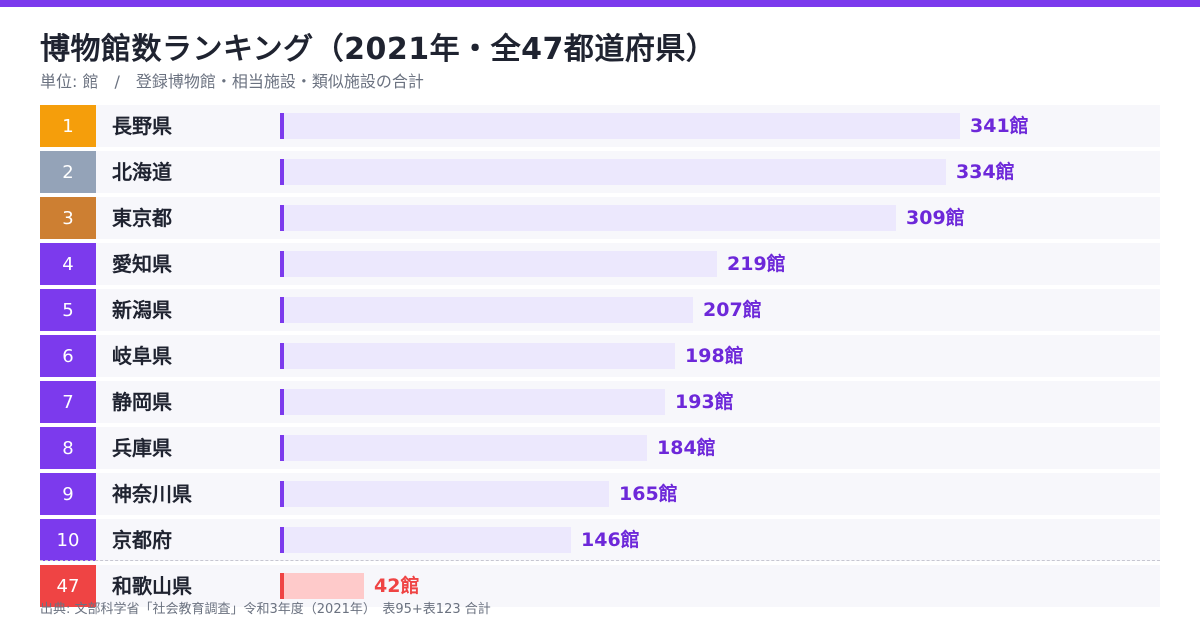 Image resolution: width=1200 pixels, height=630 pixels. I want to click on rank-badge: 1, so click(68, 126).